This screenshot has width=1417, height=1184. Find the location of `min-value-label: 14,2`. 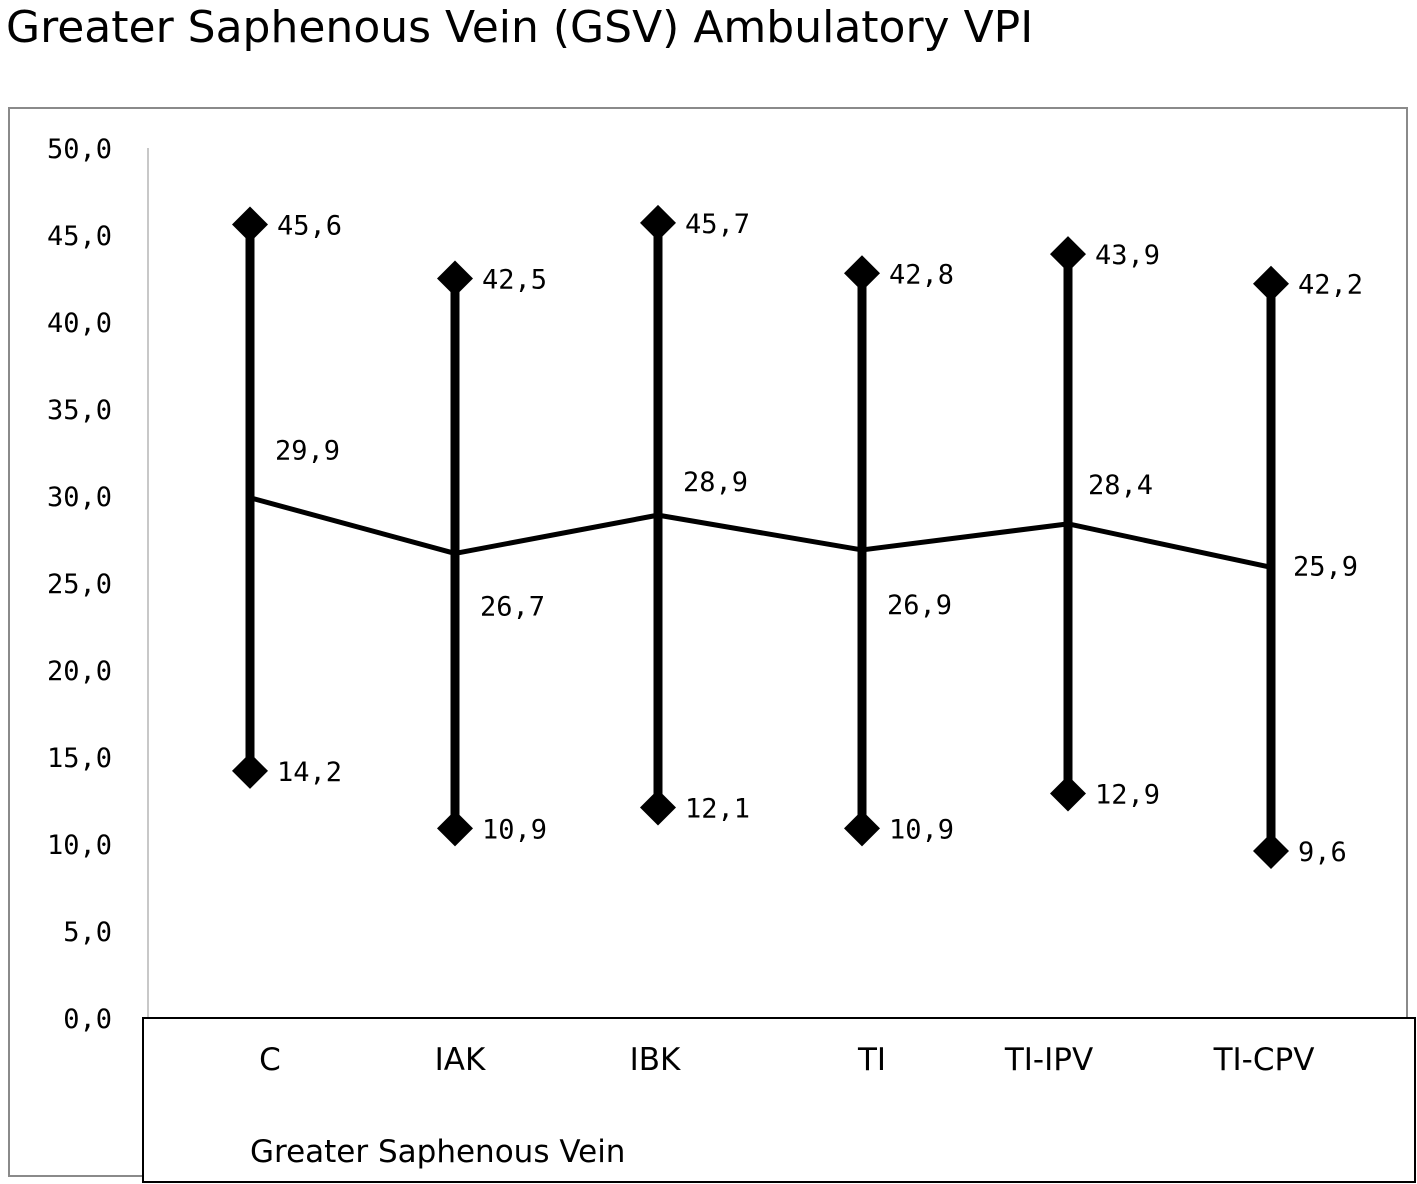

min-value-label: 14,2 is located at coordinates (309, 772).